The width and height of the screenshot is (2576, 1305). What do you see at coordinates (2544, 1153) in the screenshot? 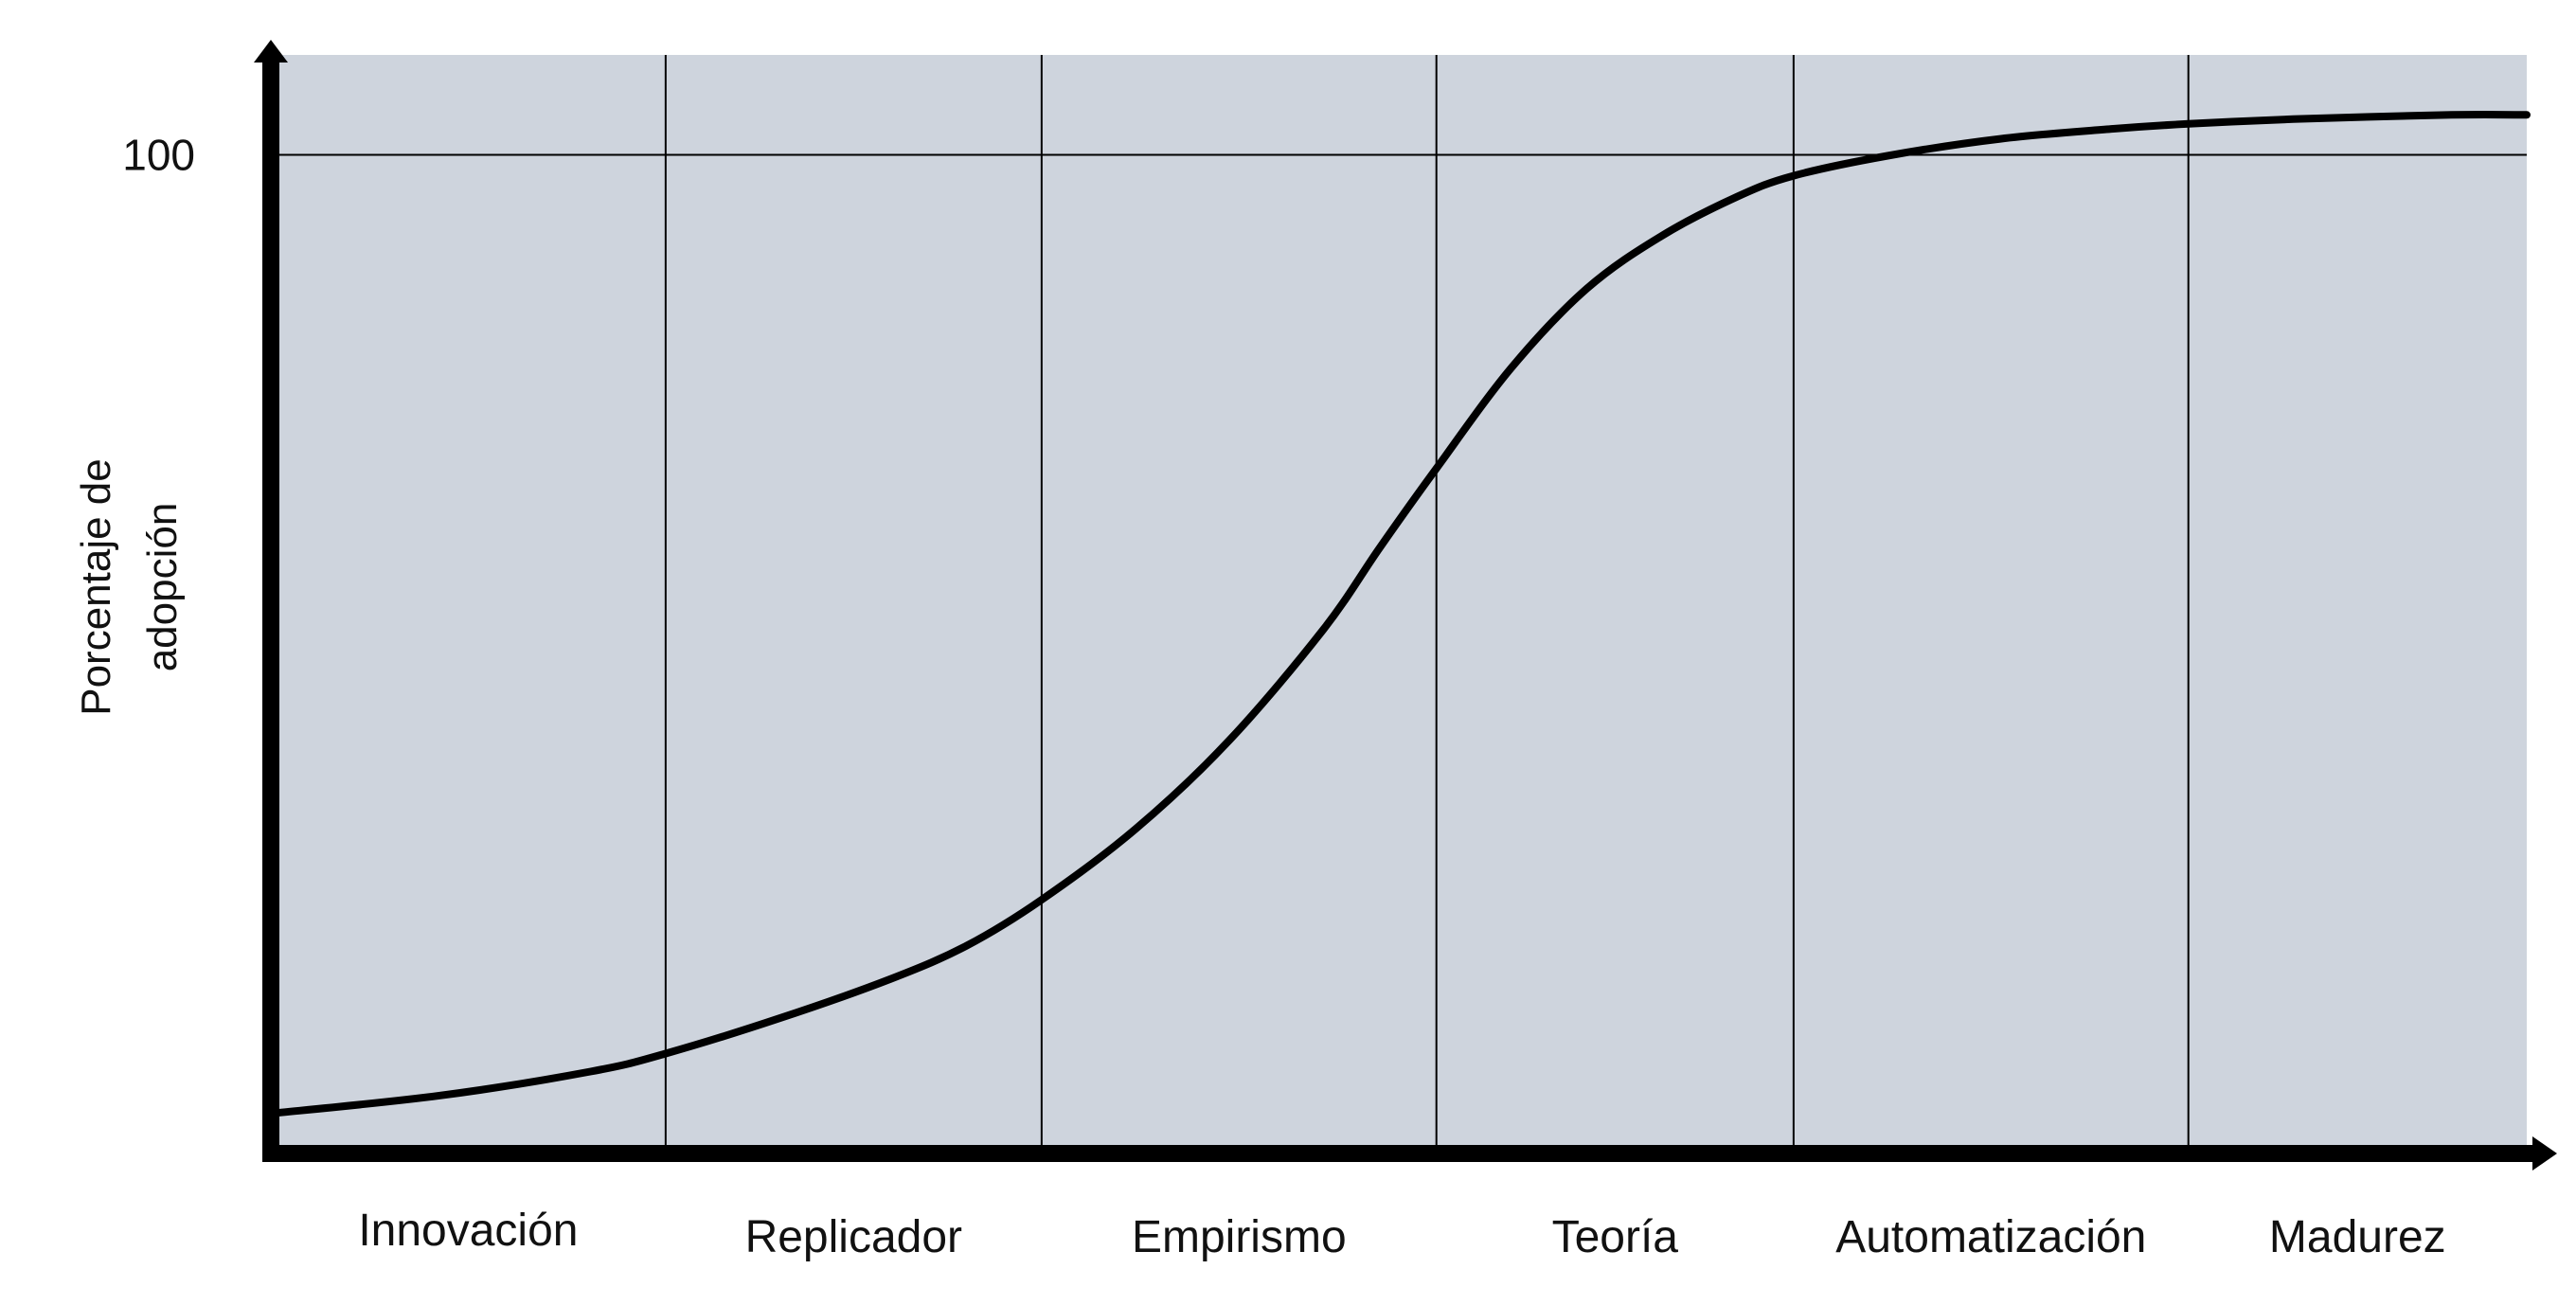
I see `x-axis-arrowhead` at bounding box center [2544, 1153].